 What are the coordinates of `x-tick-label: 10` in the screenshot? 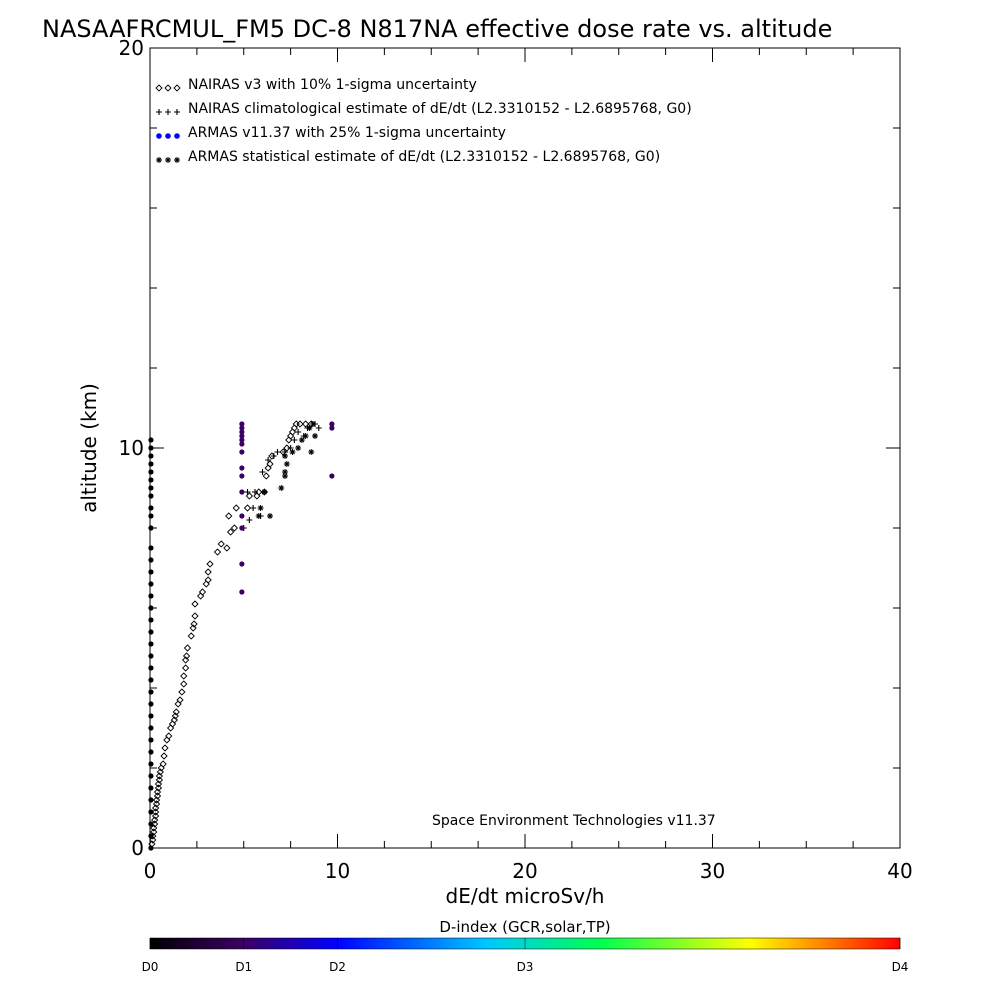 It's located at (337, 871).